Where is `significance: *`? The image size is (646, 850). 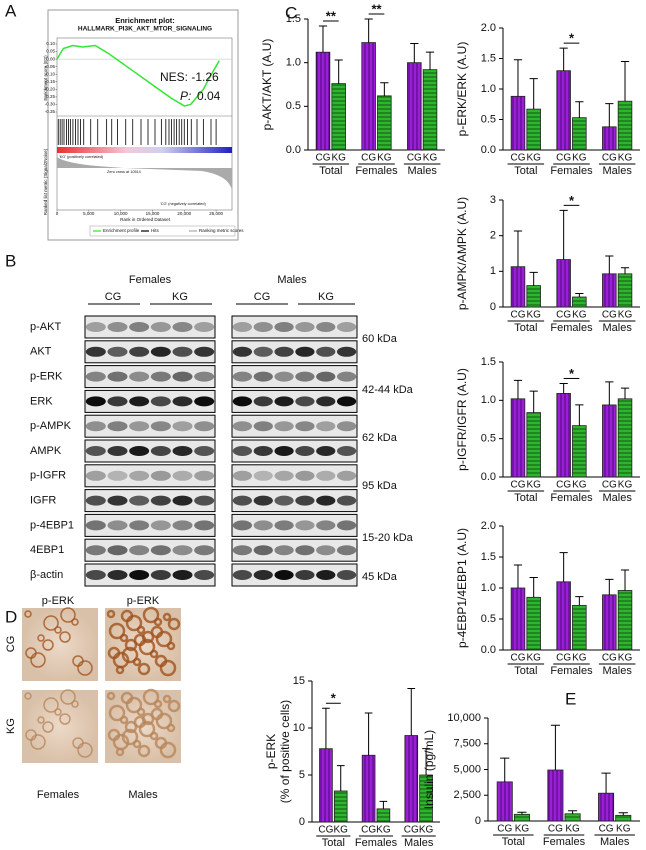 significance: * is located at coordinates (572, 200).